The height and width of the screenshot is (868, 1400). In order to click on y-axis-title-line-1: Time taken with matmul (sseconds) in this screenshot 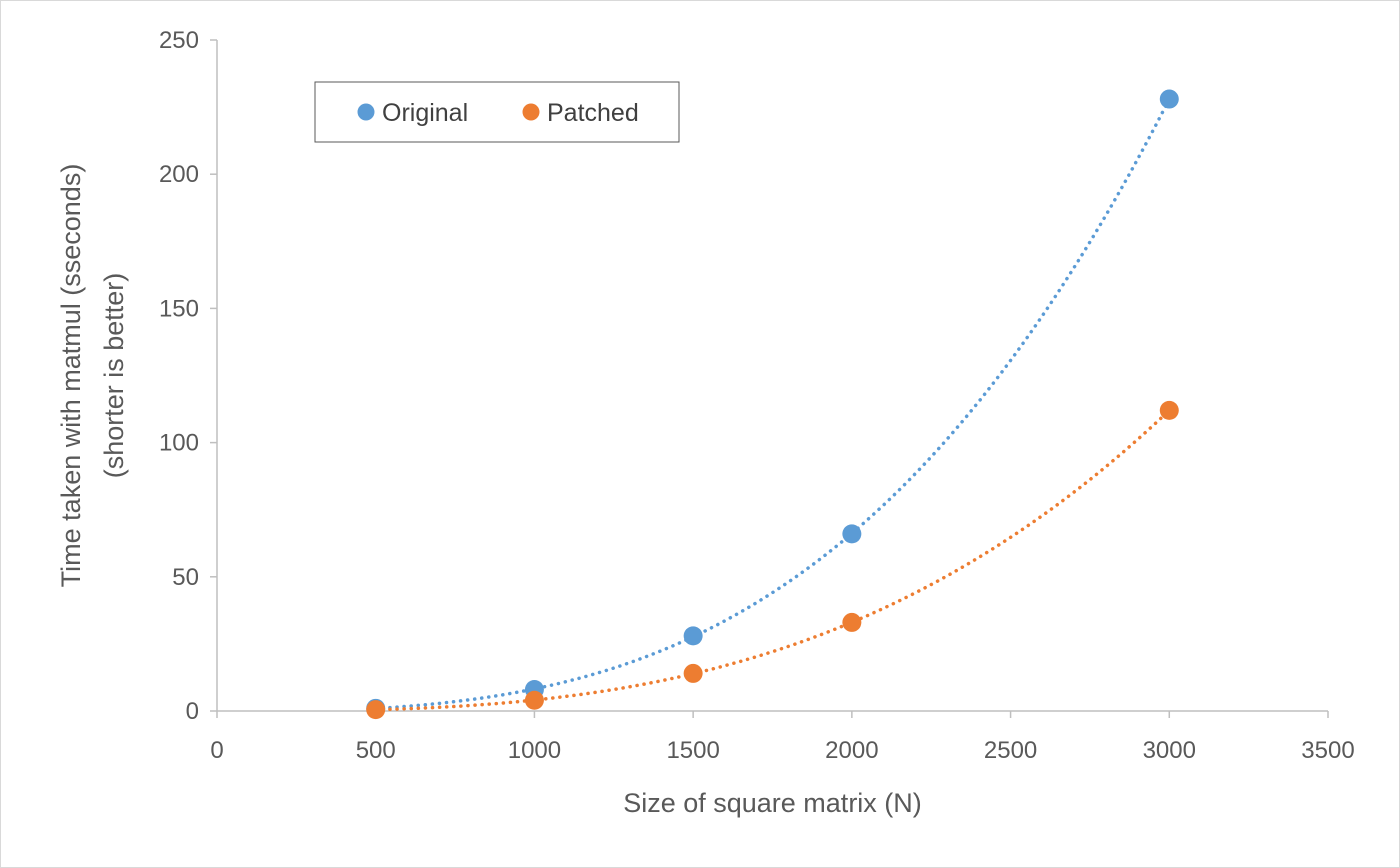, I will do `click(71, 376)`.